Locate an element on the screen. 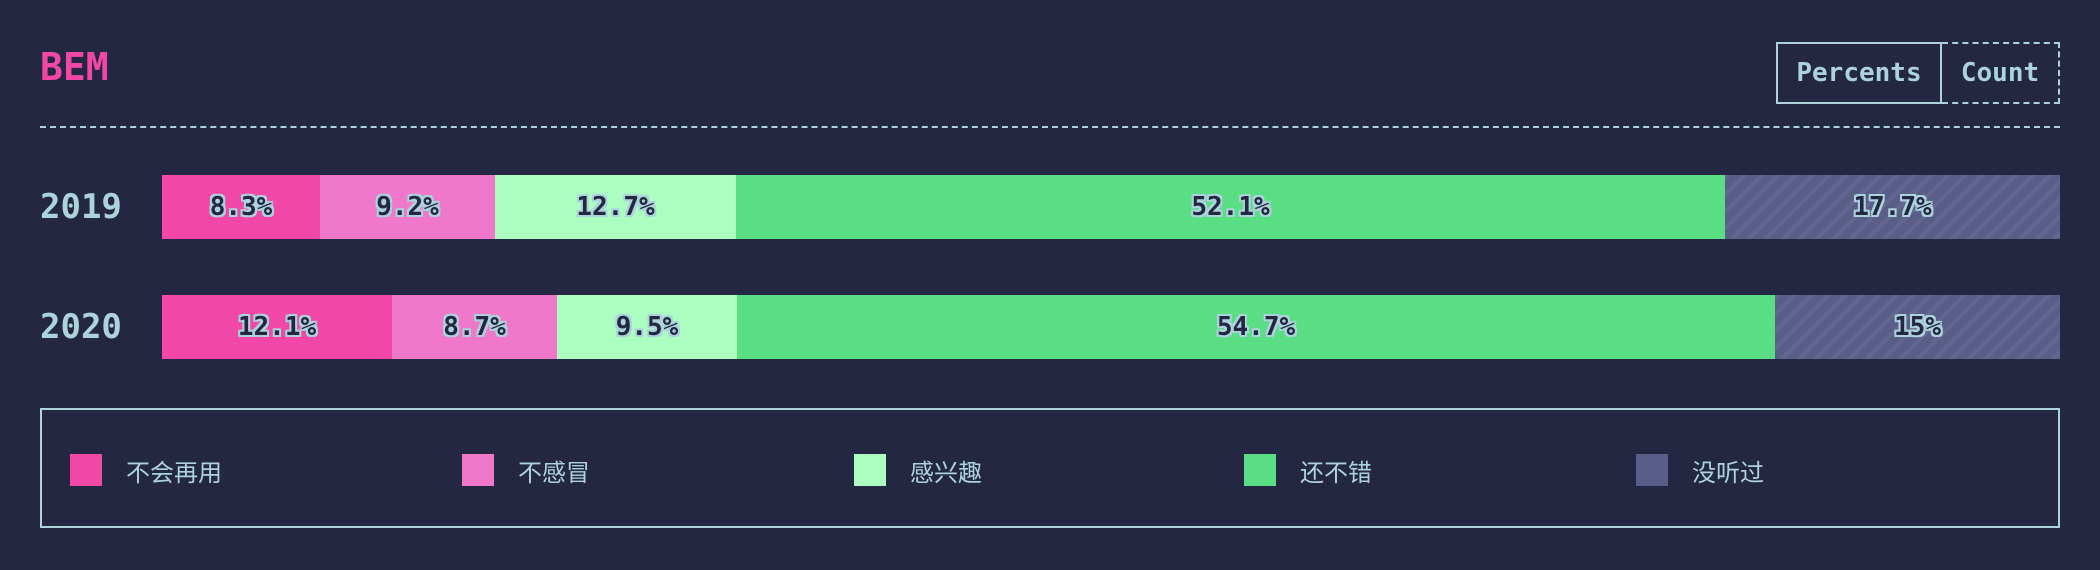 The width and height of the screenshot is (2100, 570). bar-segment: 54.7% is located at coordinates (1256, 327).